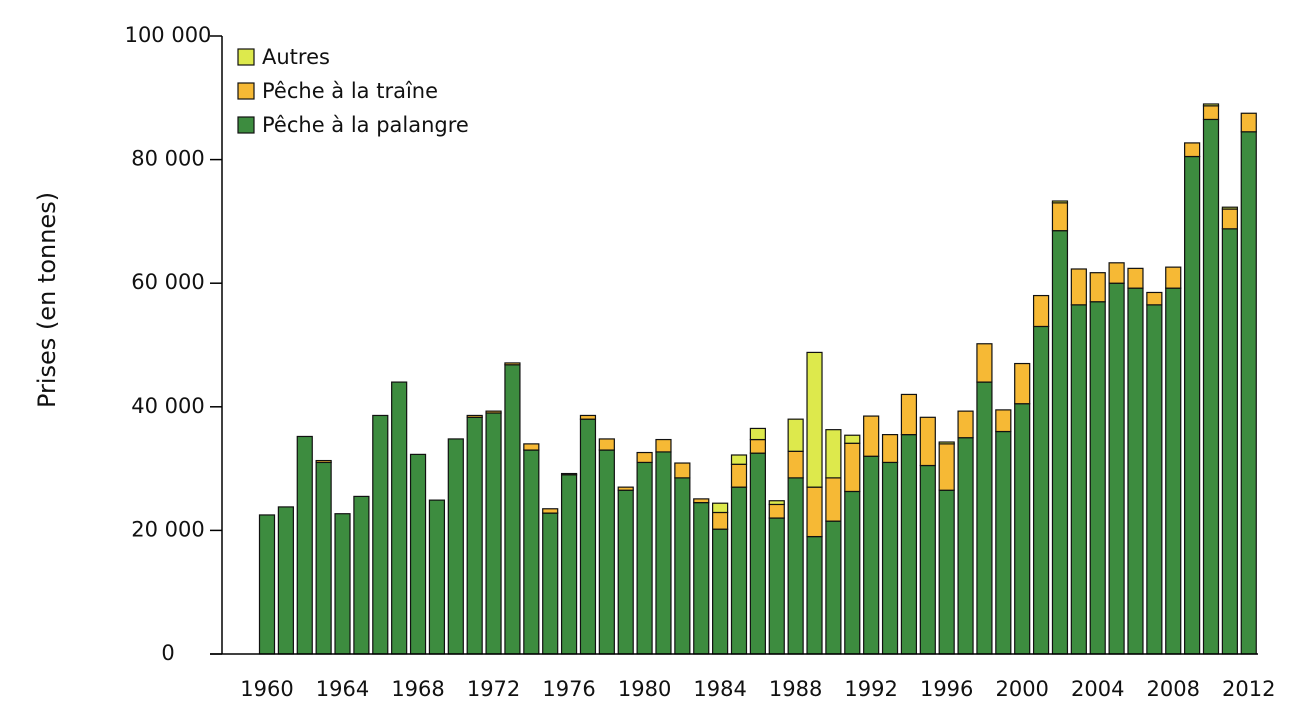 This screenshot has width=1290, height=725. What do you see at coordinates (365, 125) in the screenshot?
I see `legend-label: Pêche à la palangre` at bounding box center [365, 125].